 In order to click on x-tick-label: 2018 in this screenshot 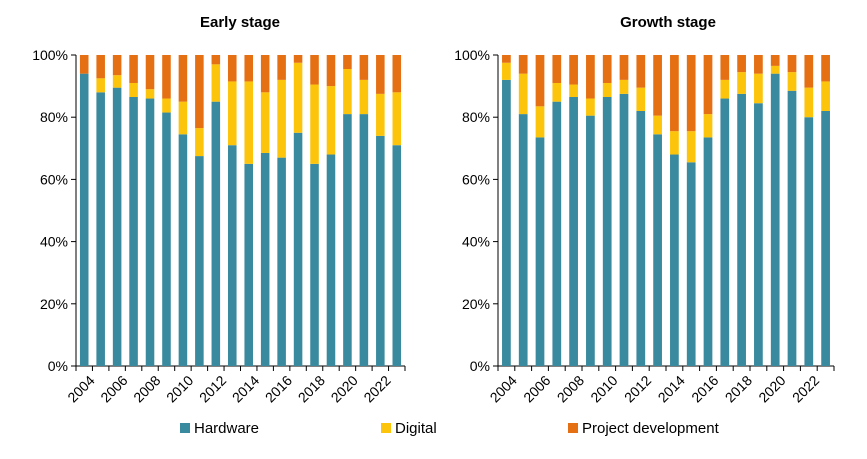, I will do `click(738, 388)`.